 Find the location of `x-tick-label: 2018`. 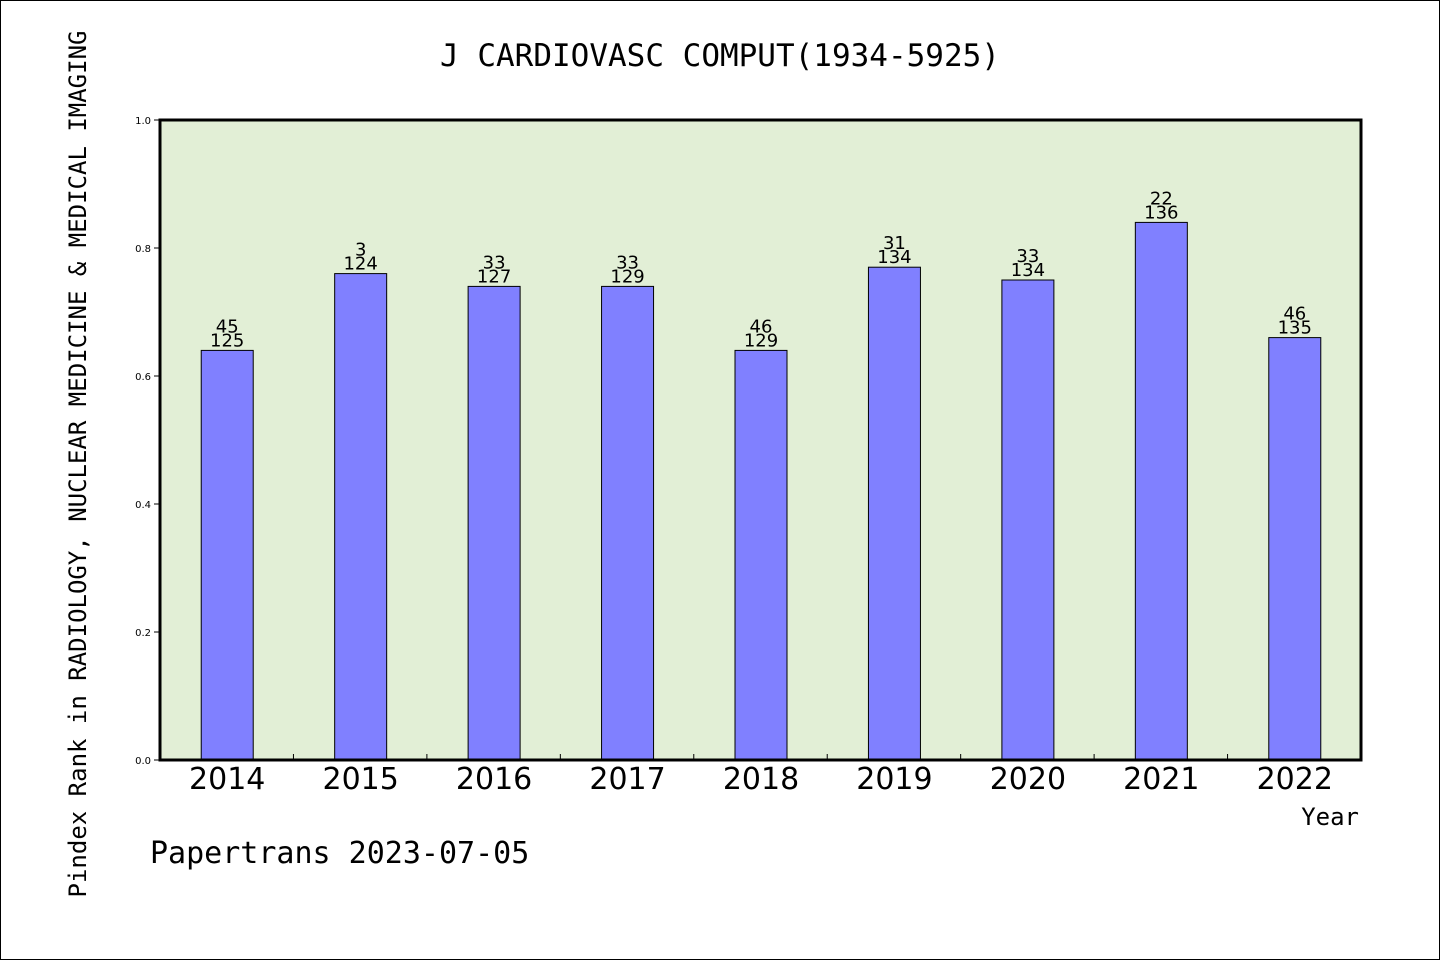

x-tick-label: 2018 is located at coordinates (761, 779).